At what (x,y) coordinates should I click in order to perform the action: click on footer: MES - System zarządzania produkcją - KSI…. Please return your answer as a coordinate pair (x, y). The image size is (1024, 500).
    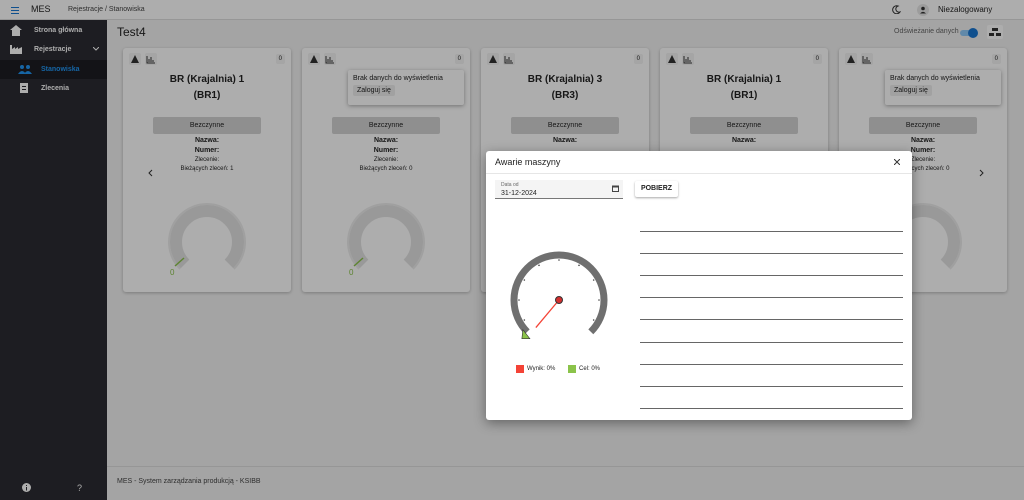
    Looking at the image, I should click on (189, 481).